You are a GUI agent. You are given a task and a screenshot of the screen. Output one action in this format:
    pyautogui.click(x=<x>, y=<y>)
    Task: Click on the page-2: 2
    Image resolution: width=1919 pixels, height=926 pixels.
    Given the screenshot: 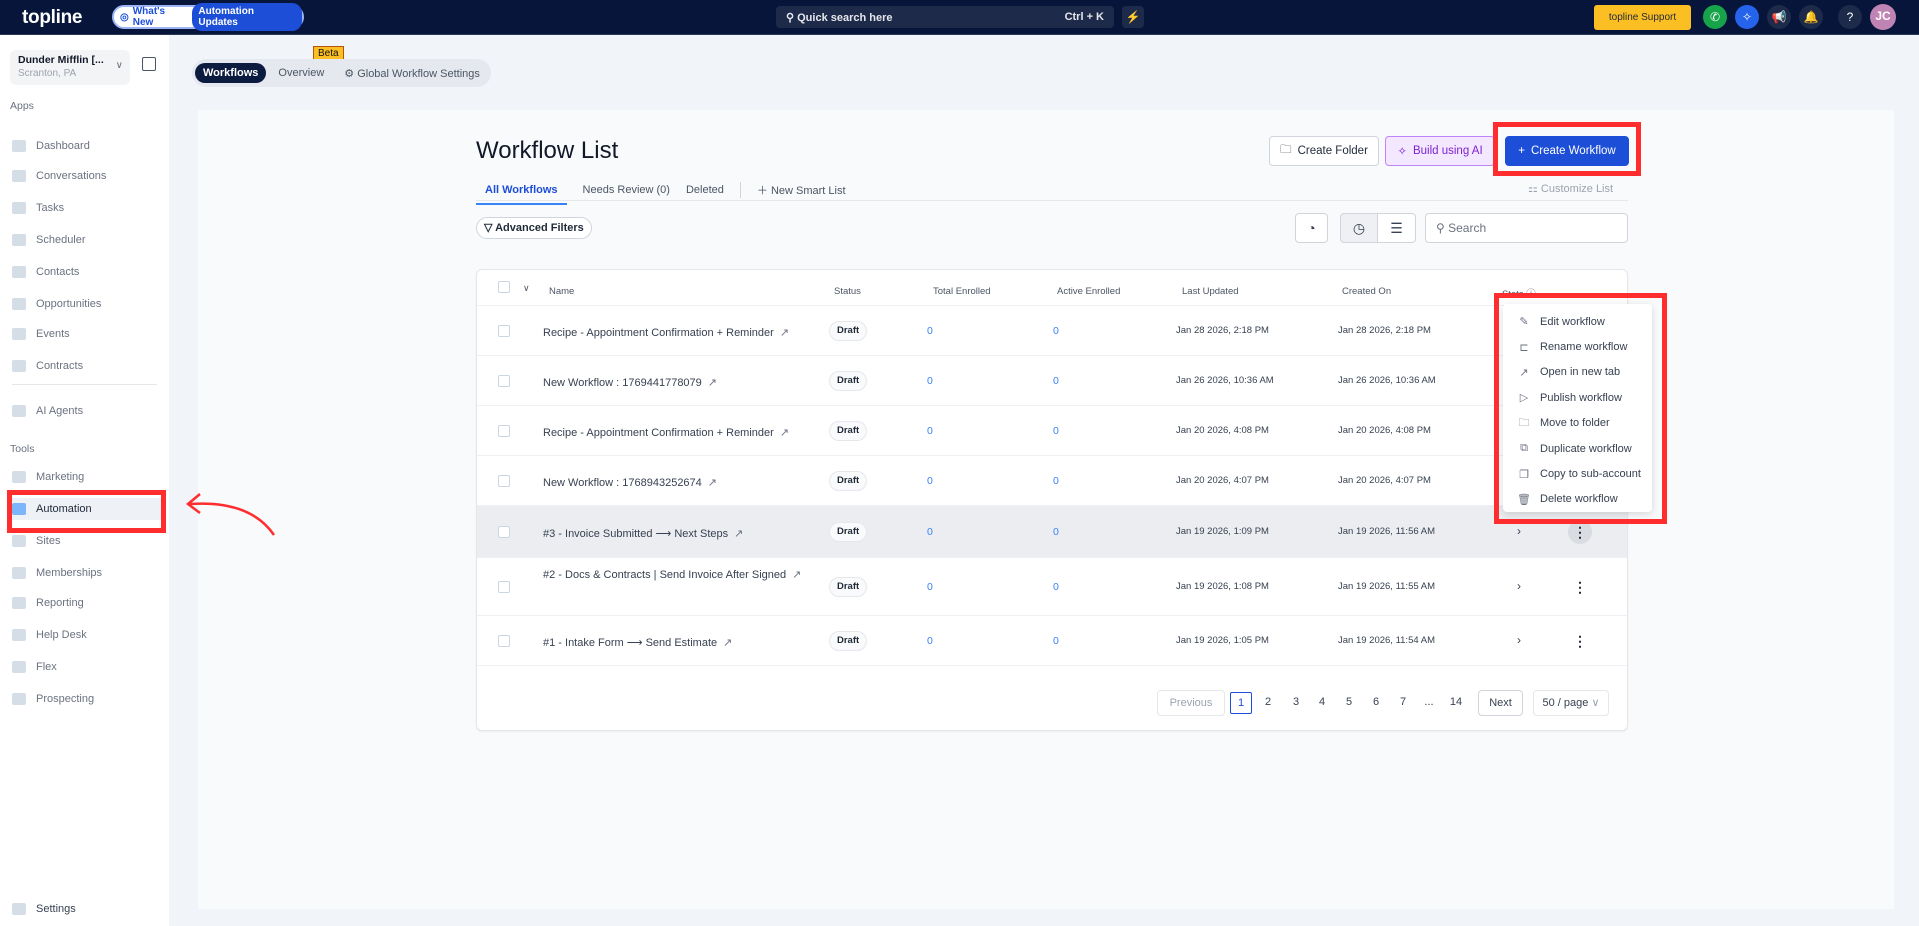 What is the action you would take?
    pyautogui.click(x=1268, y=702)
    